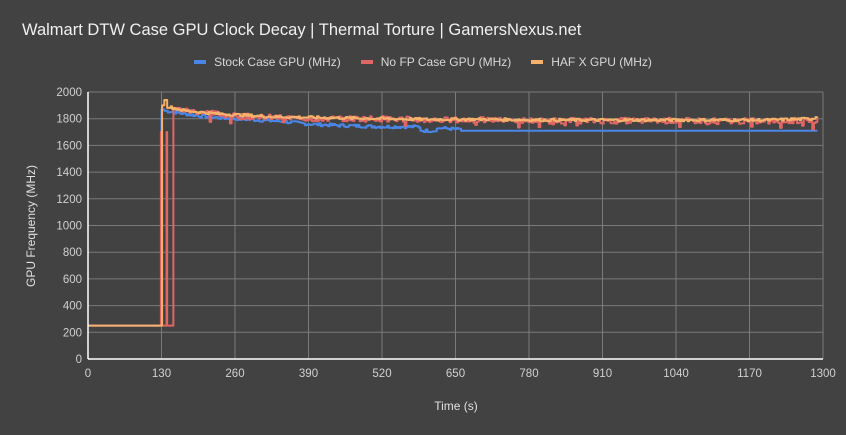  I want to click on x-tick-label: 520, so click(381, 374).